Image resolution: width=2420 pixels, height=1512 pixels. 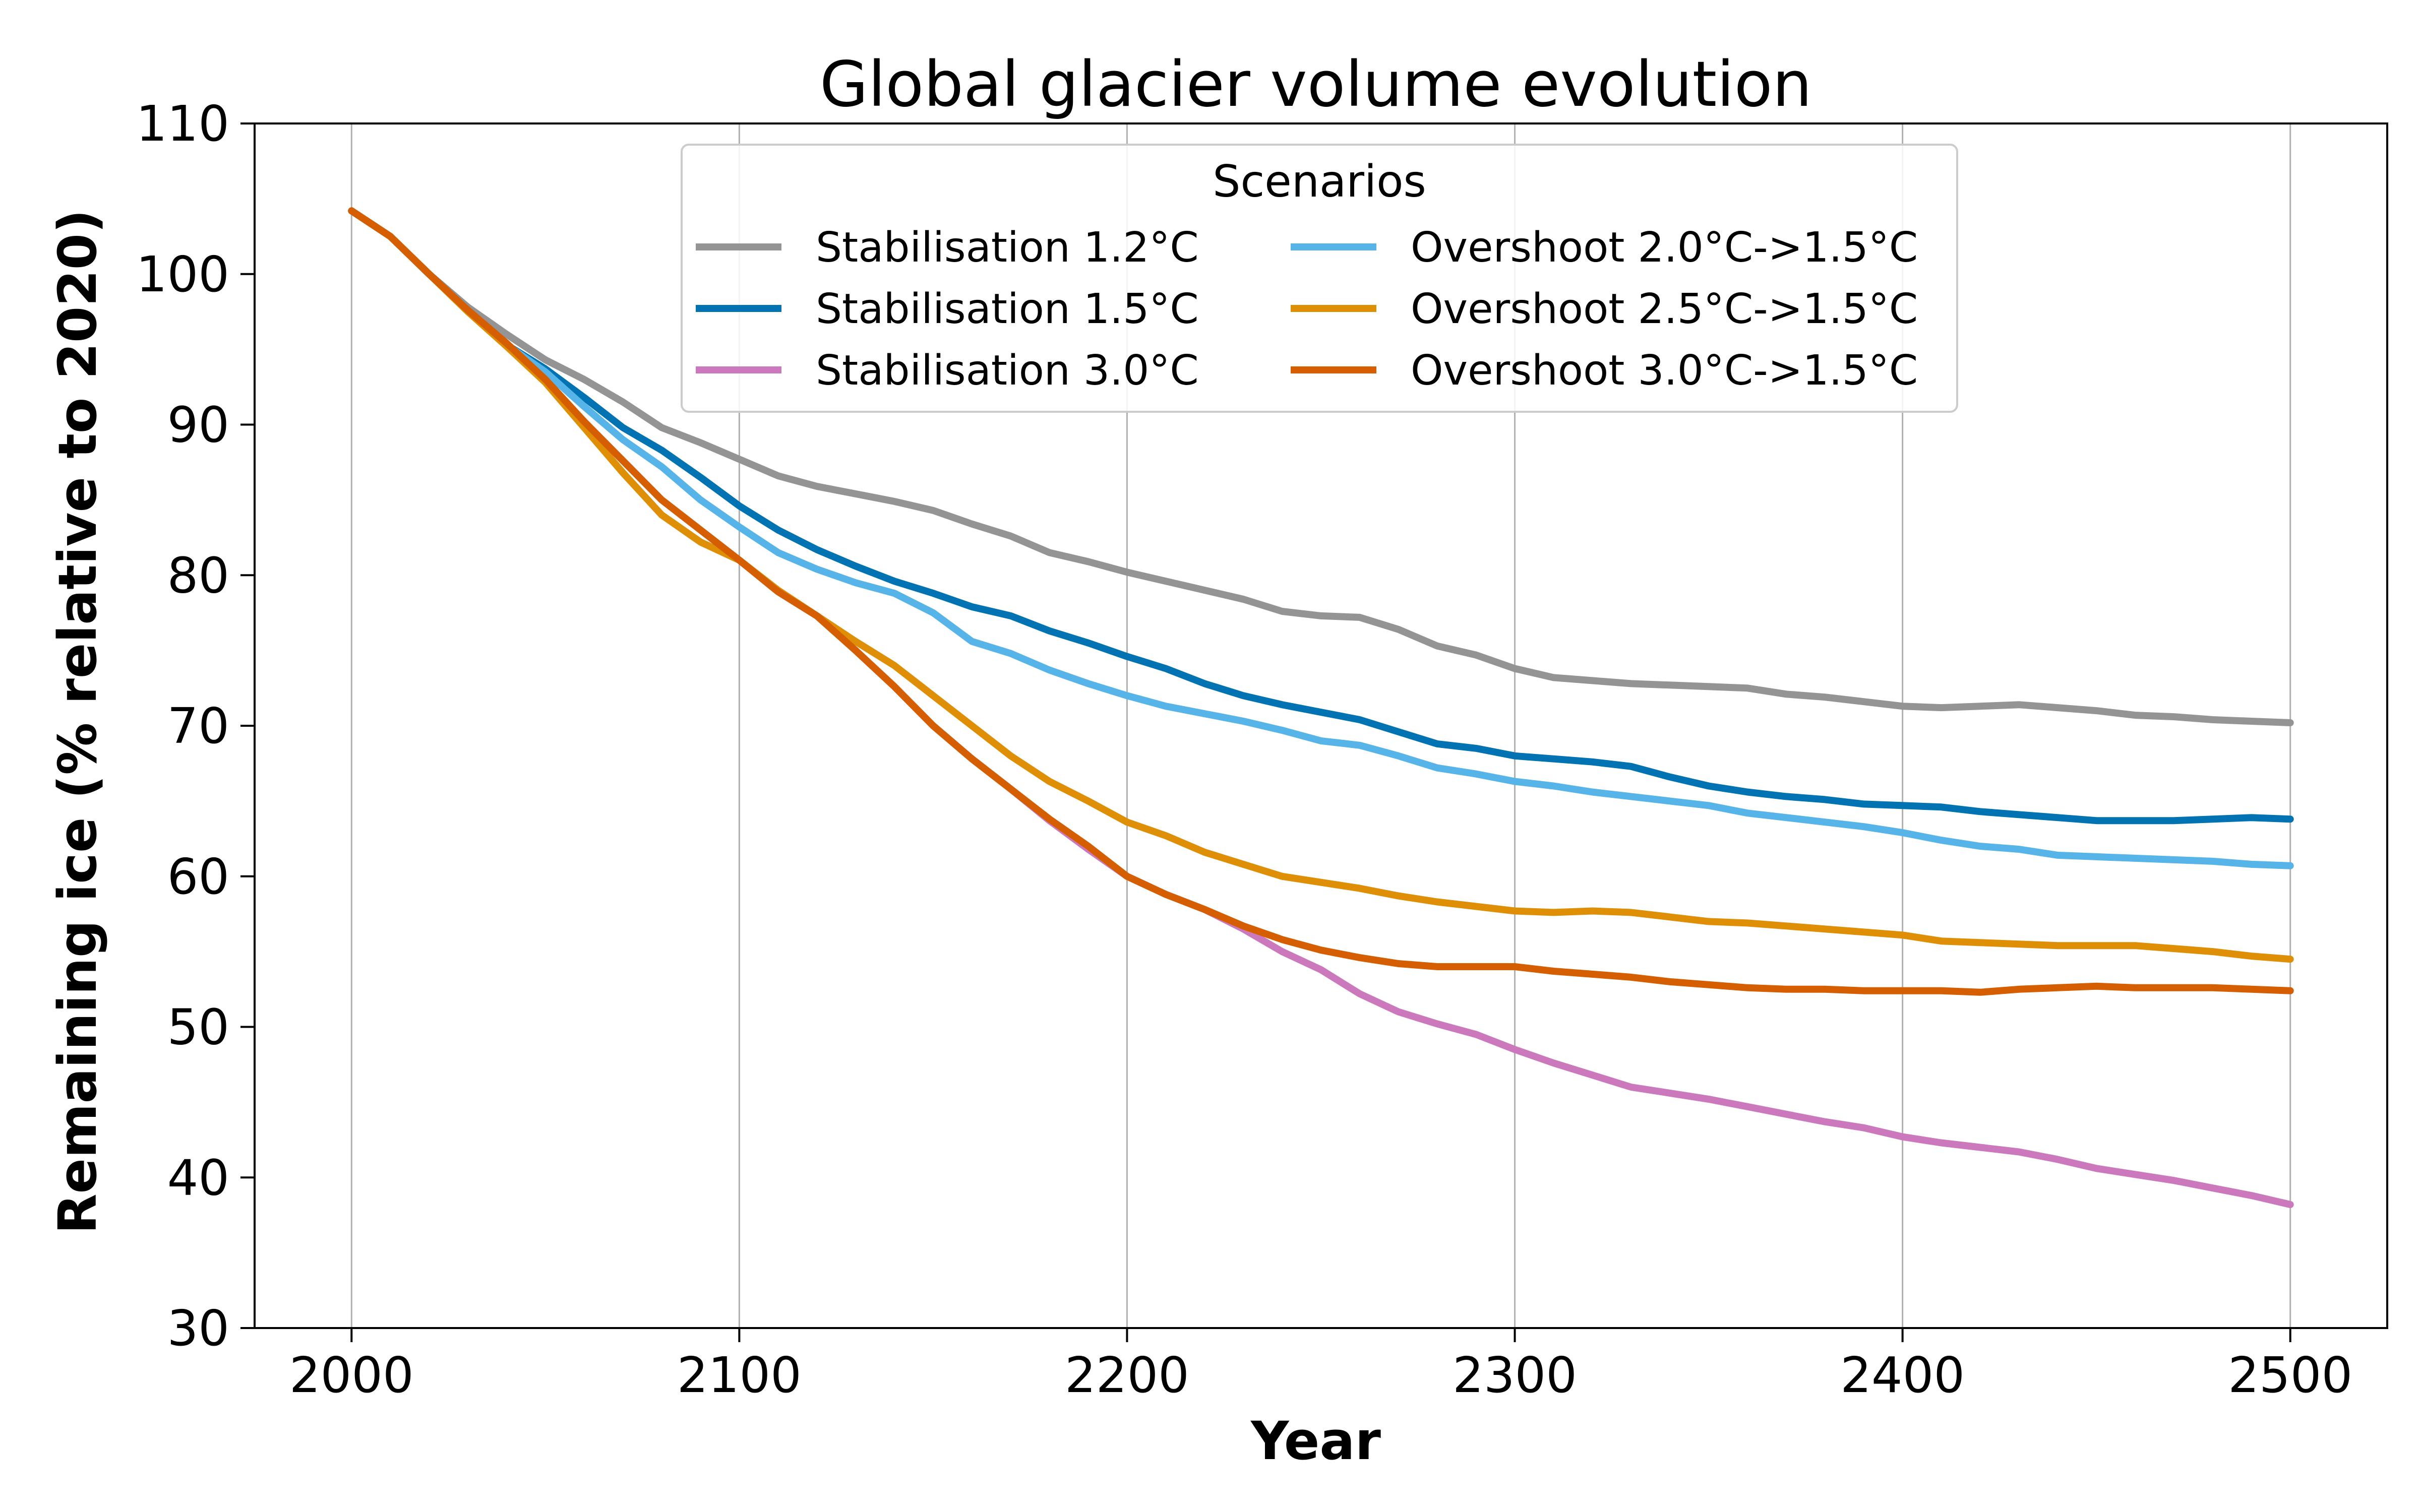 What do you see at coordinates (1315, 1441) in the screenshot?
I see `x-axis-title: Year` at bounding box center [1315, 1441].